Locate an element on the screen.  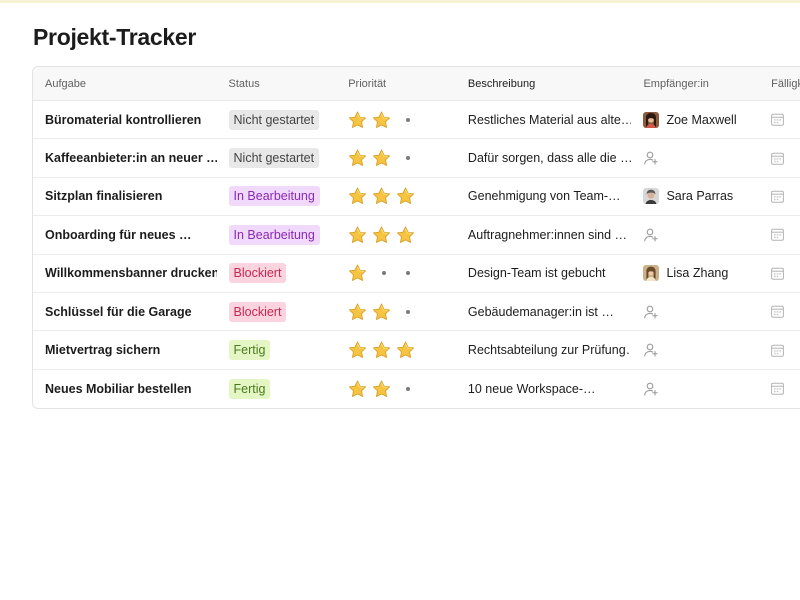
assignee-cell: Sara Parras is located at coordinates (691, 196).